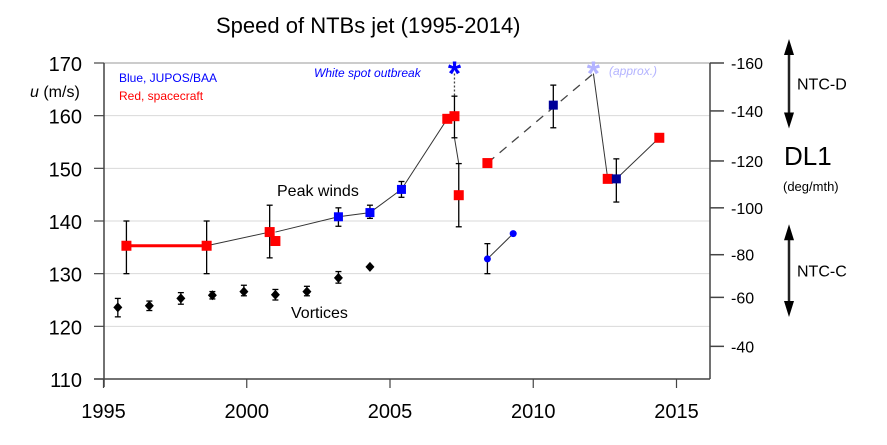  I want to click on y-axis-label: u (m/s), so click(55, 92).